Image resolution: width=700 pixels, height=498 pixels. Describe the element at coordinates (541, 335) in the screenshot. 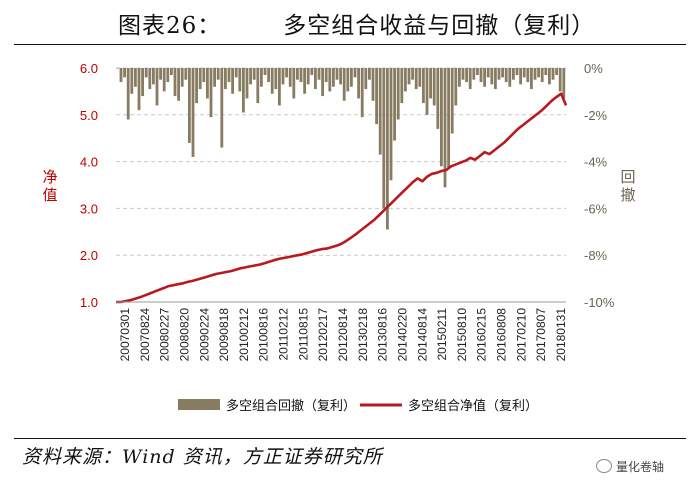

I see `x-tick-label-21: 20170807` at that location.